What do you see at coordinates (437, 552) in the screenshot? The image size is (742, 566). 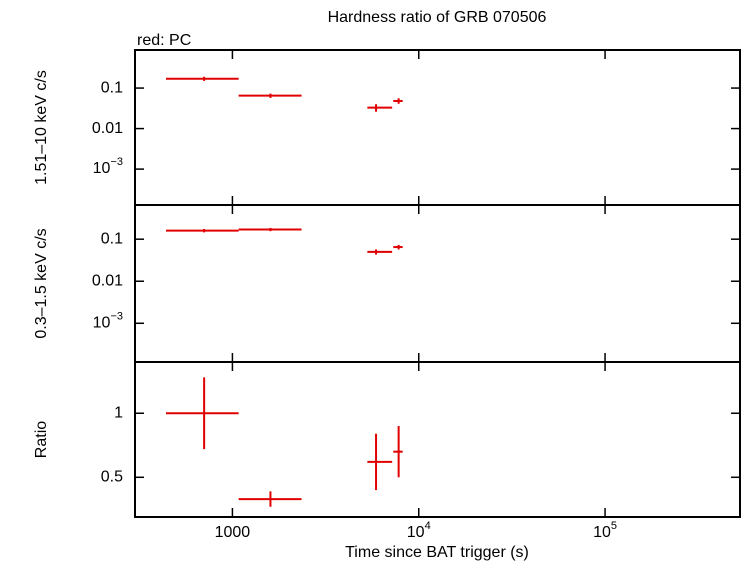 I see `x-axis-label: Time since BAT trigger (s)` at bounding box center [437, 552].